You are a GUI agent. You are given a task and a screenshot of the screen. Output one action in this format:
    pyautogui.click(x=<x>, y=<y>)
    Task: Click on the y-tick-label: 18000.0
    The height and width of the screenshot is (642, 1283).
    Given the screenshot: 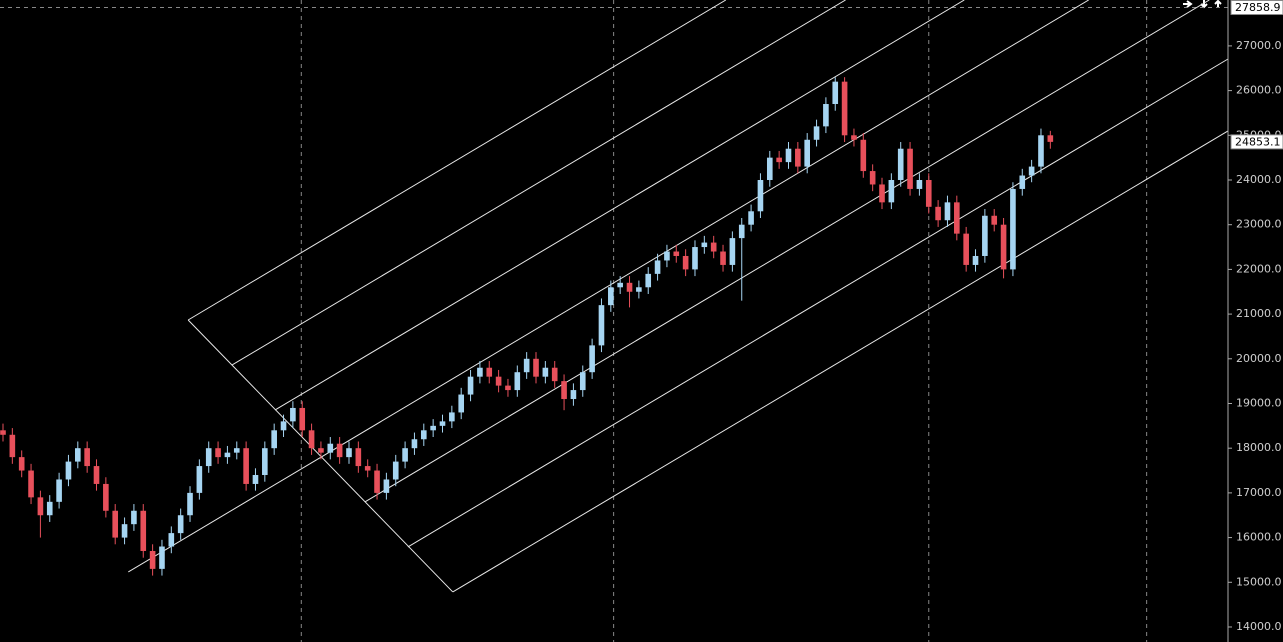 What is the action you would take?
    pyautogui.click(x=1259, y=447)
    